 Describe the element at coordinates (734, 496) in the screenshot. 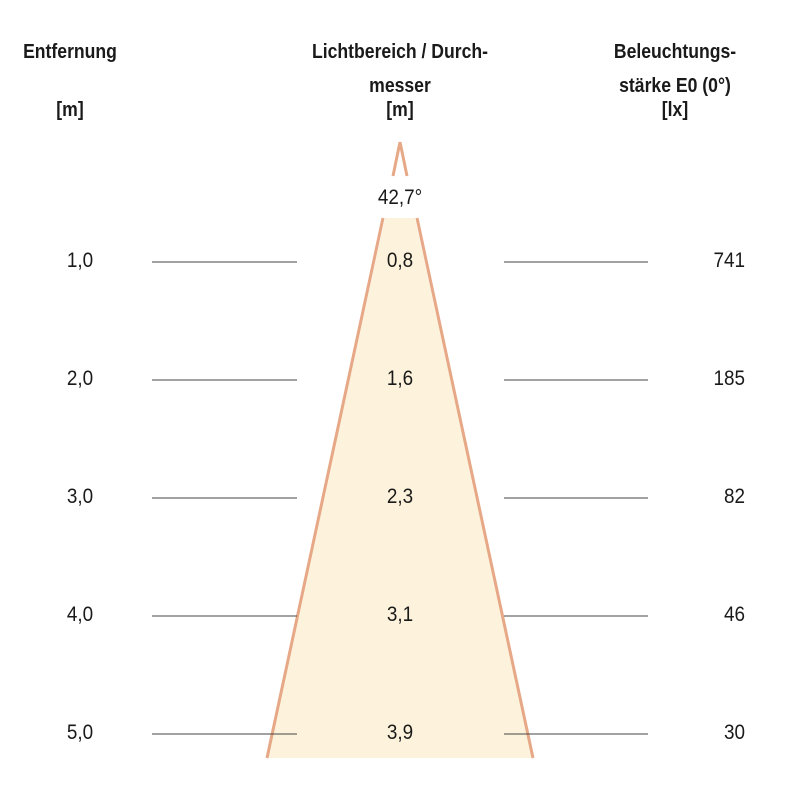

I see `illuminance-value: 82` at that location.